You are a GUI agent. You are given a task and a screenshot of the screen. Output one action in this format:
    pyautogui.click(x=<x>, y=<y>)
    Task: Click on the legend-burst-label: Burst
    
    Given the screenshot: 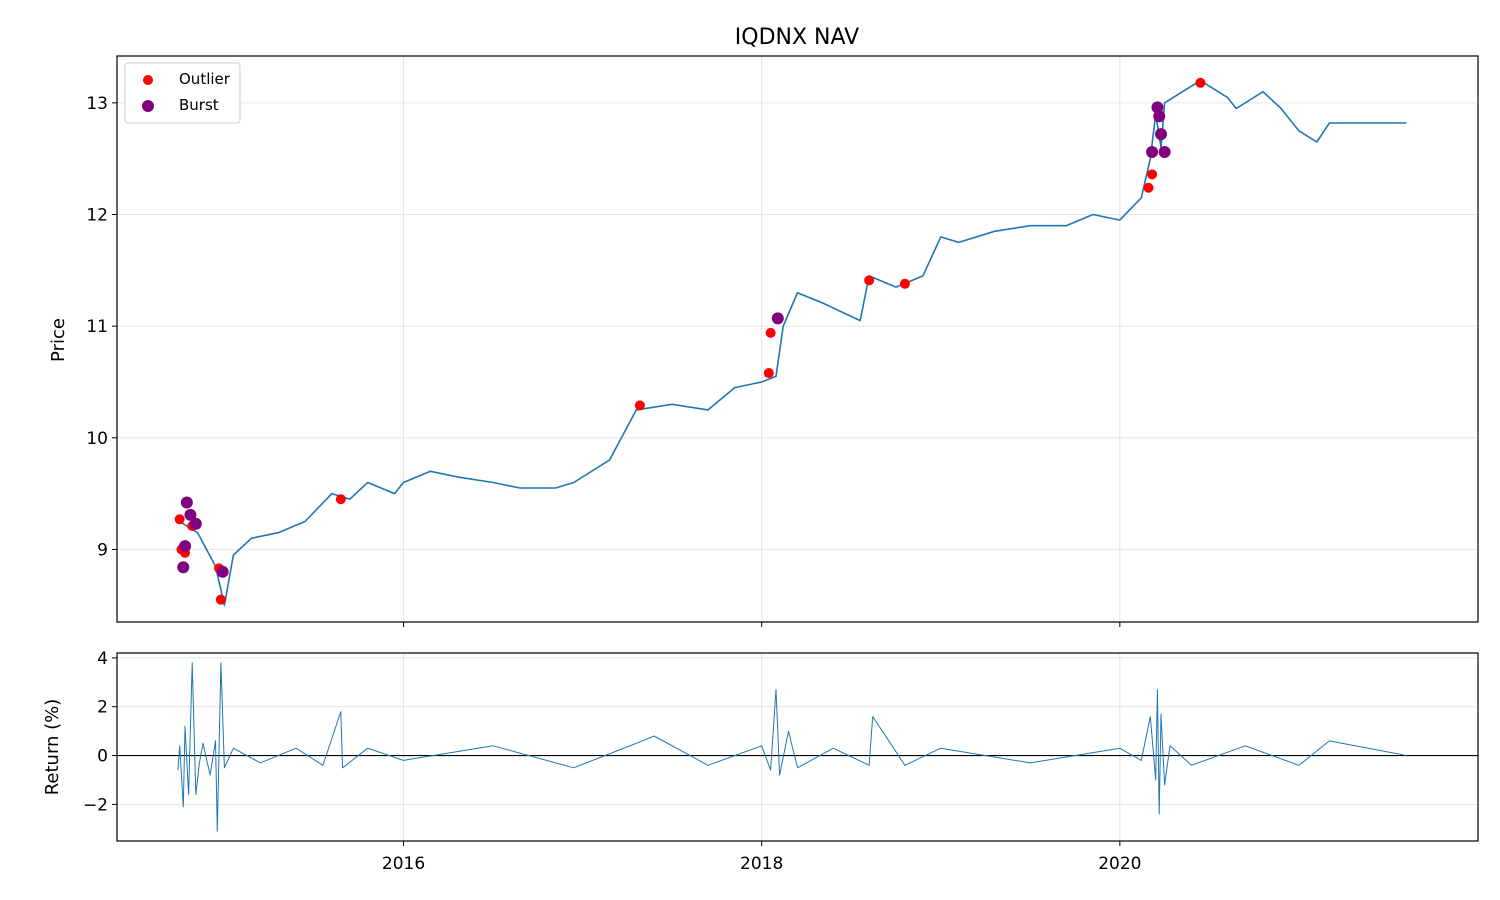 What is the action you would take?
    pyautogui.click(x=199, y=105)
    